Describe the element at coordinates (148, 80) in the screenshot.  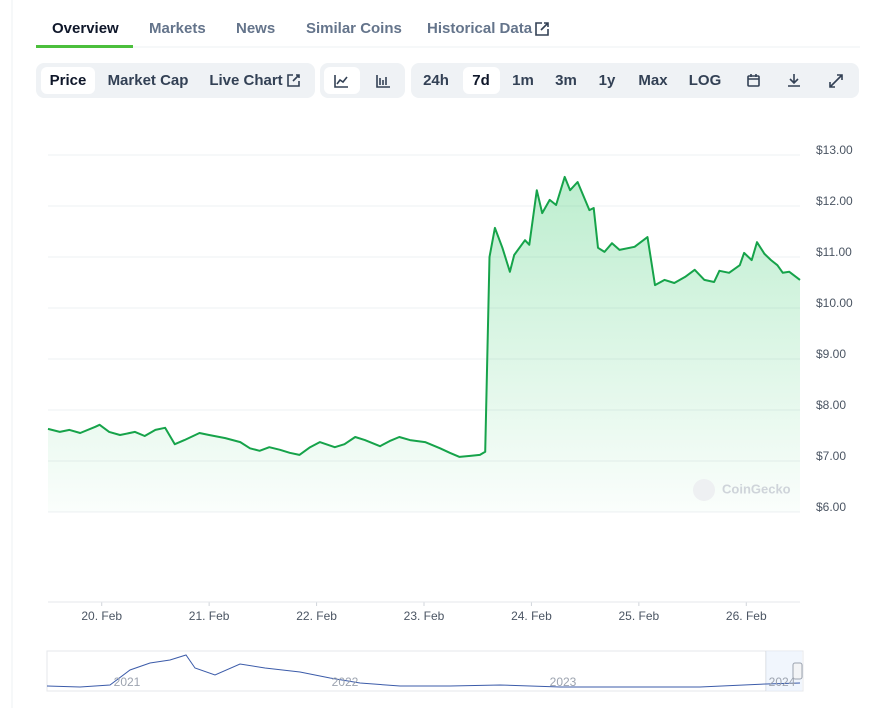
I see `view-button: Market Cap` at that location.